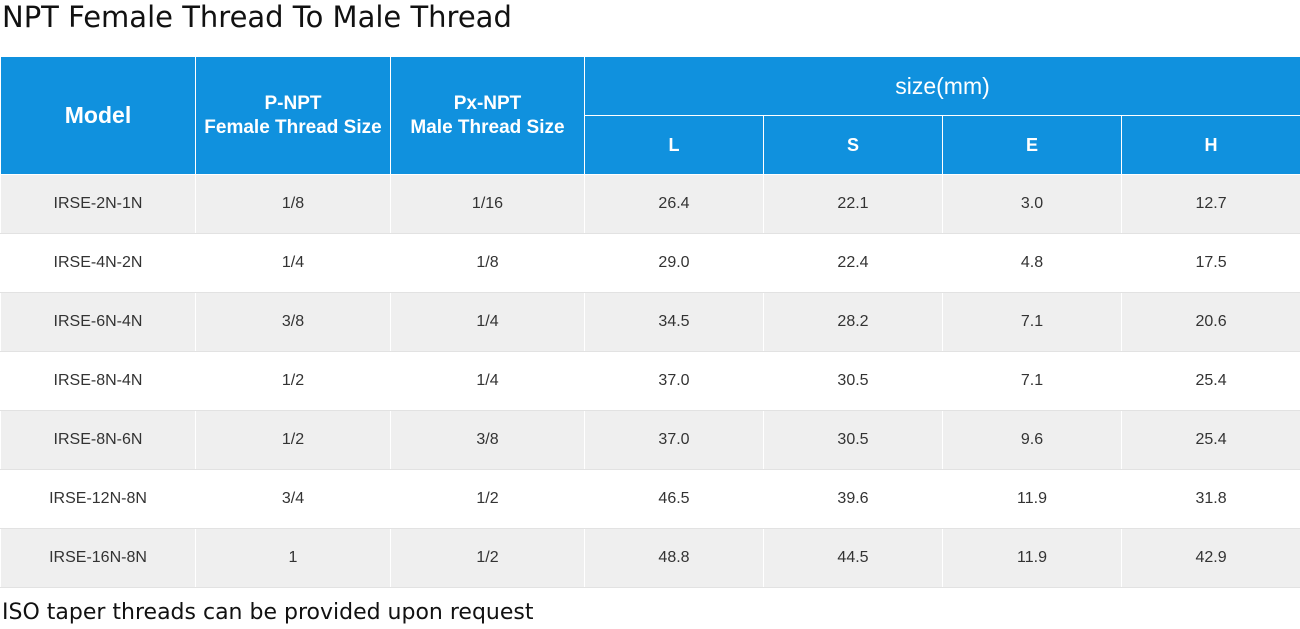 Image resolution: width=1300 pixels, height=629 pixels. What do you see at coordinates (674, 145) in the screenshot?
I see `header-l: L` at bounding box center [674, 145].